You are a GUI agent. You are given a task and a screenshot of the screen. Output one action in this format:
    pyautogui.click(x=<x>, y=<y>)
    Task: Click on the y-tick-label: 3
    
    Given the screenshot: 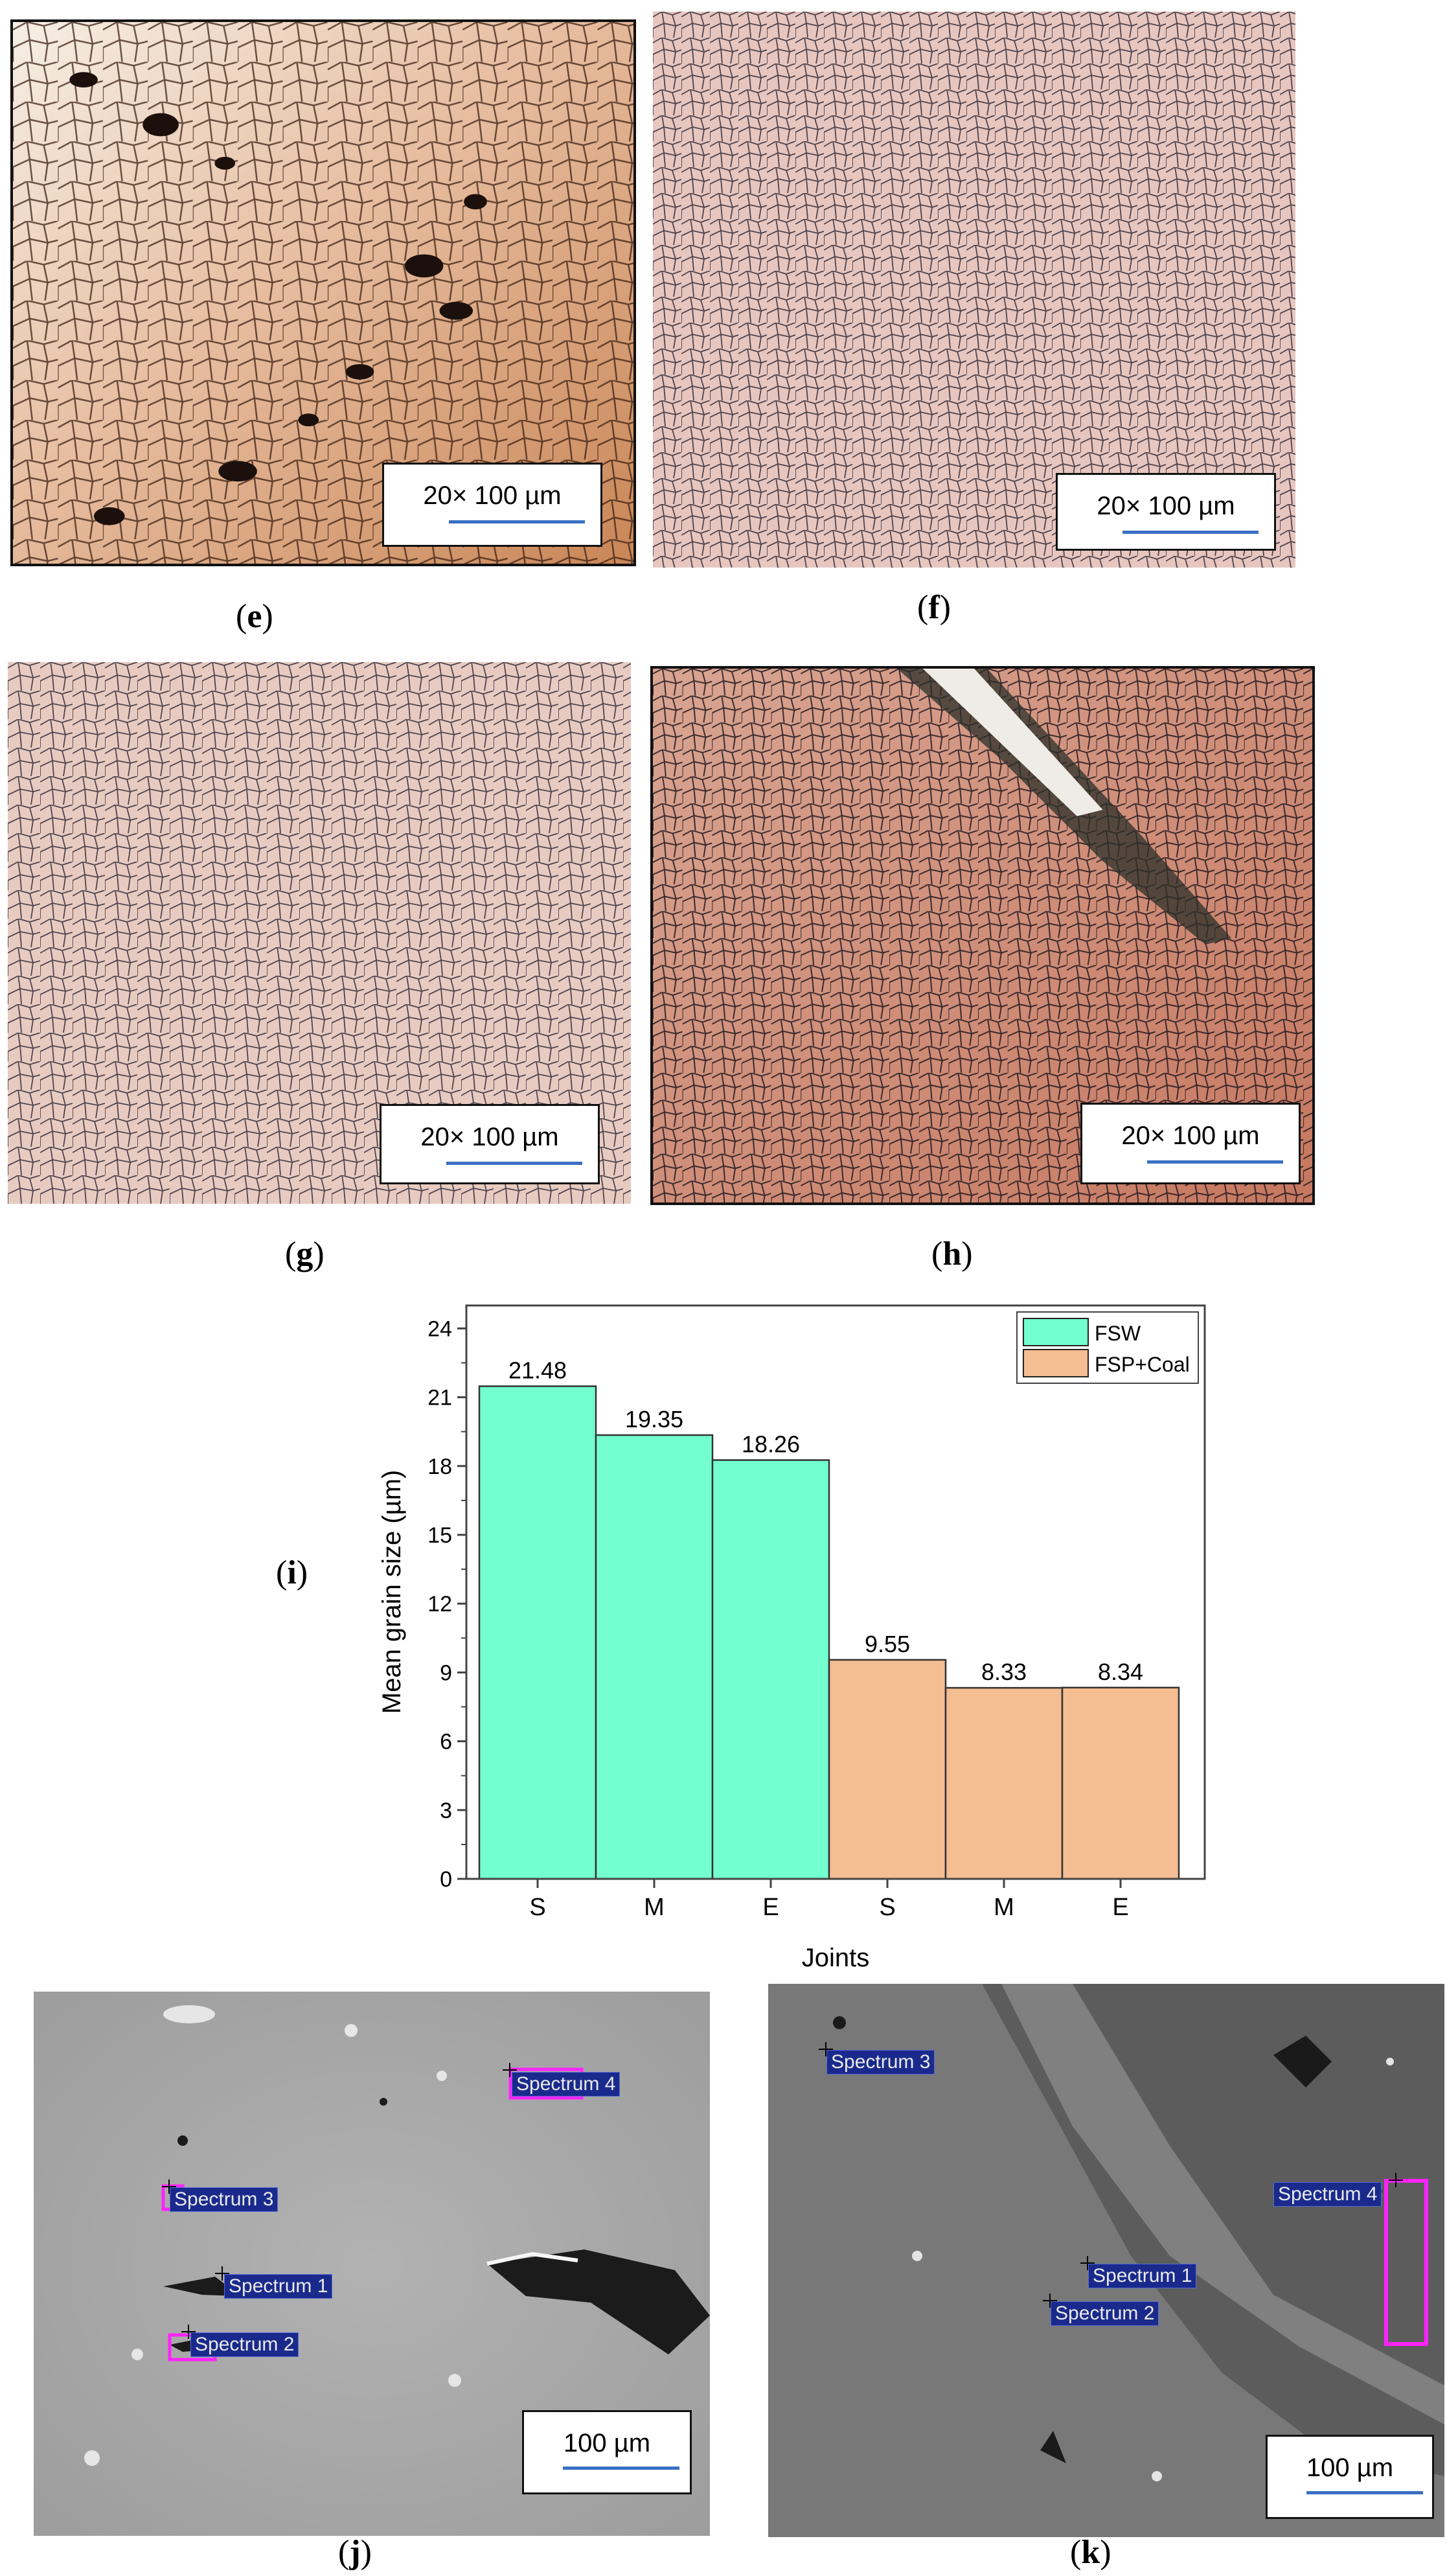 What is the action you would take?
    pyautogui.click(x=446, y=1811)
    